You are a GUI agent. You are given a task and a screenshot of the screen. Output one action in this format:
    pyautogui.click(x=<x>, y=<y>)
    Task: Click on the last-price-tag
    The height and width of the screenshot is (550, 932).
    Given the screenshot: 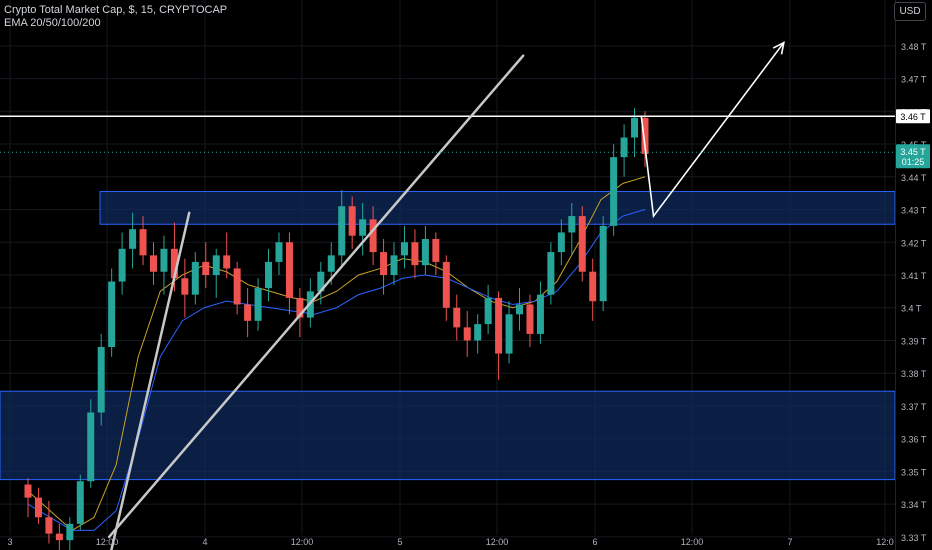 What is the action you would take?
    pyautogui.click(x=913, y=156)
    